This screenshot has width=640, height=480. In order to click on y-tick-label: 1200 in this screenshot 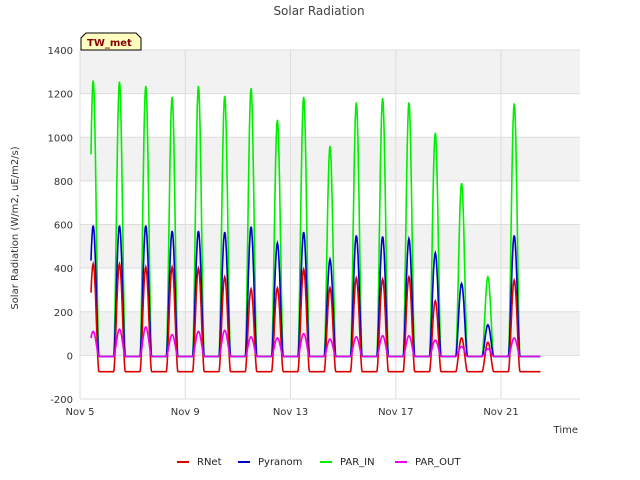, I will do `click(60, 95)`.